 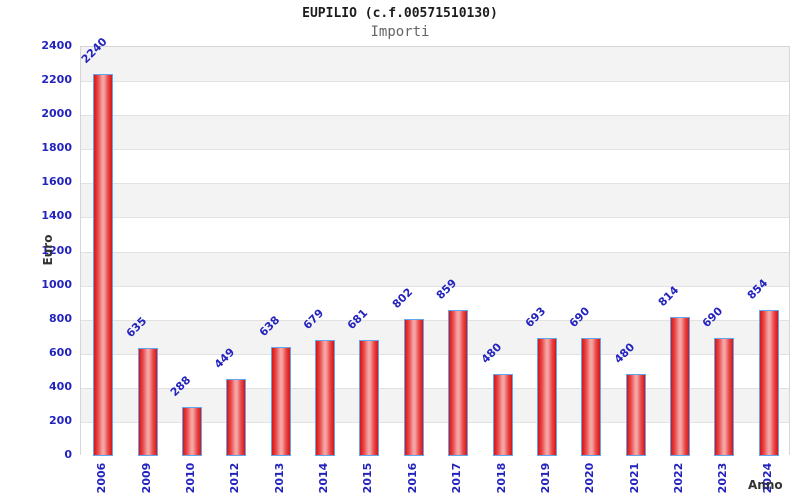 I want to click on y-tick-label: 400, so click(x=60, y=386).